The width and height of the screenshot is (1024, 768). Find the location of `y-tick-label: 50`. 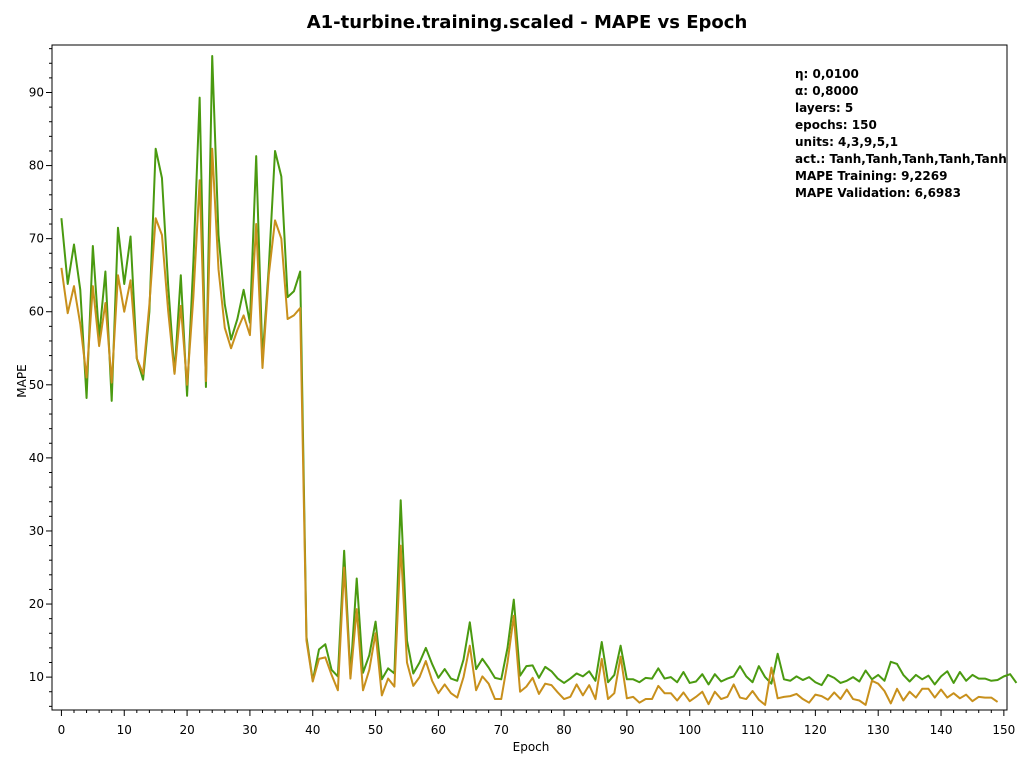

y-tick-label: 50 is located at coordinates (36, 385).